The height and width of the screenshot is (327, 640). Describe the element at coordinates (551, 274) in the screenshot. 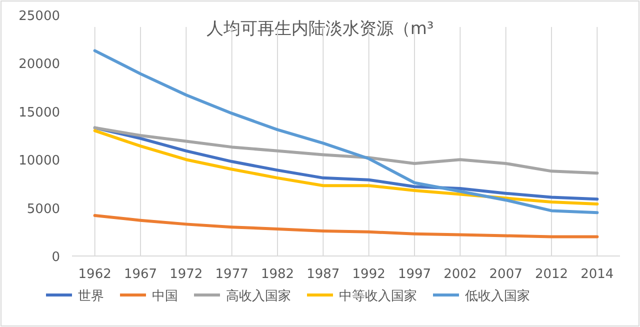

I see `x-tick-label: 2012` at that location.